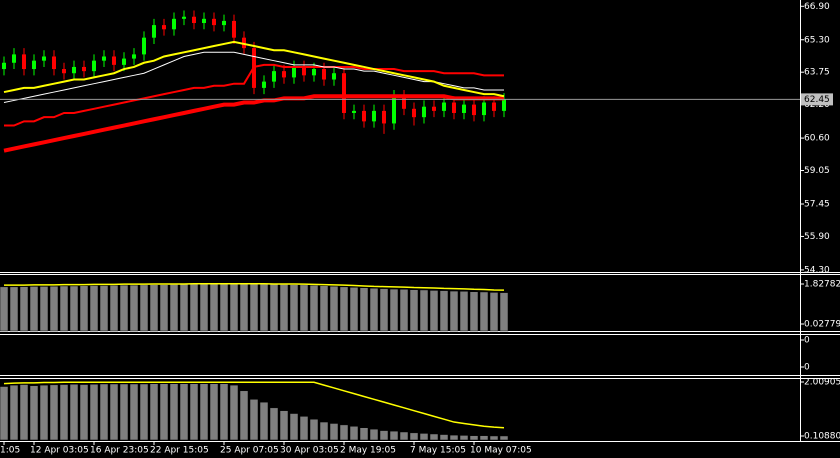 The width and height of the screenshot is (840, 458). I want to click on last-price-label: 62.45, so click(817, 100).